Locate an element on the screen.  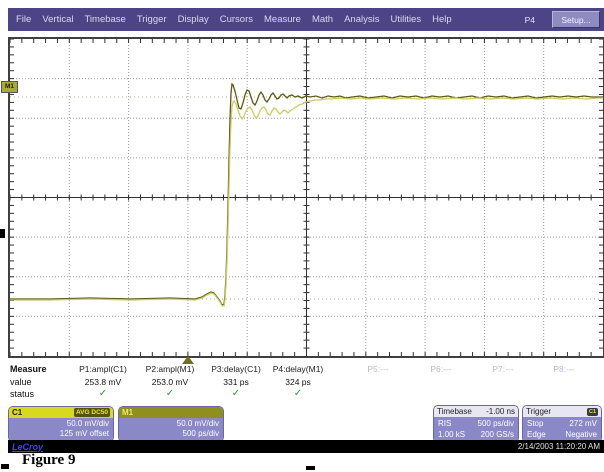
measure-col-p6: P6:--- is located at coordinates (441, 381).